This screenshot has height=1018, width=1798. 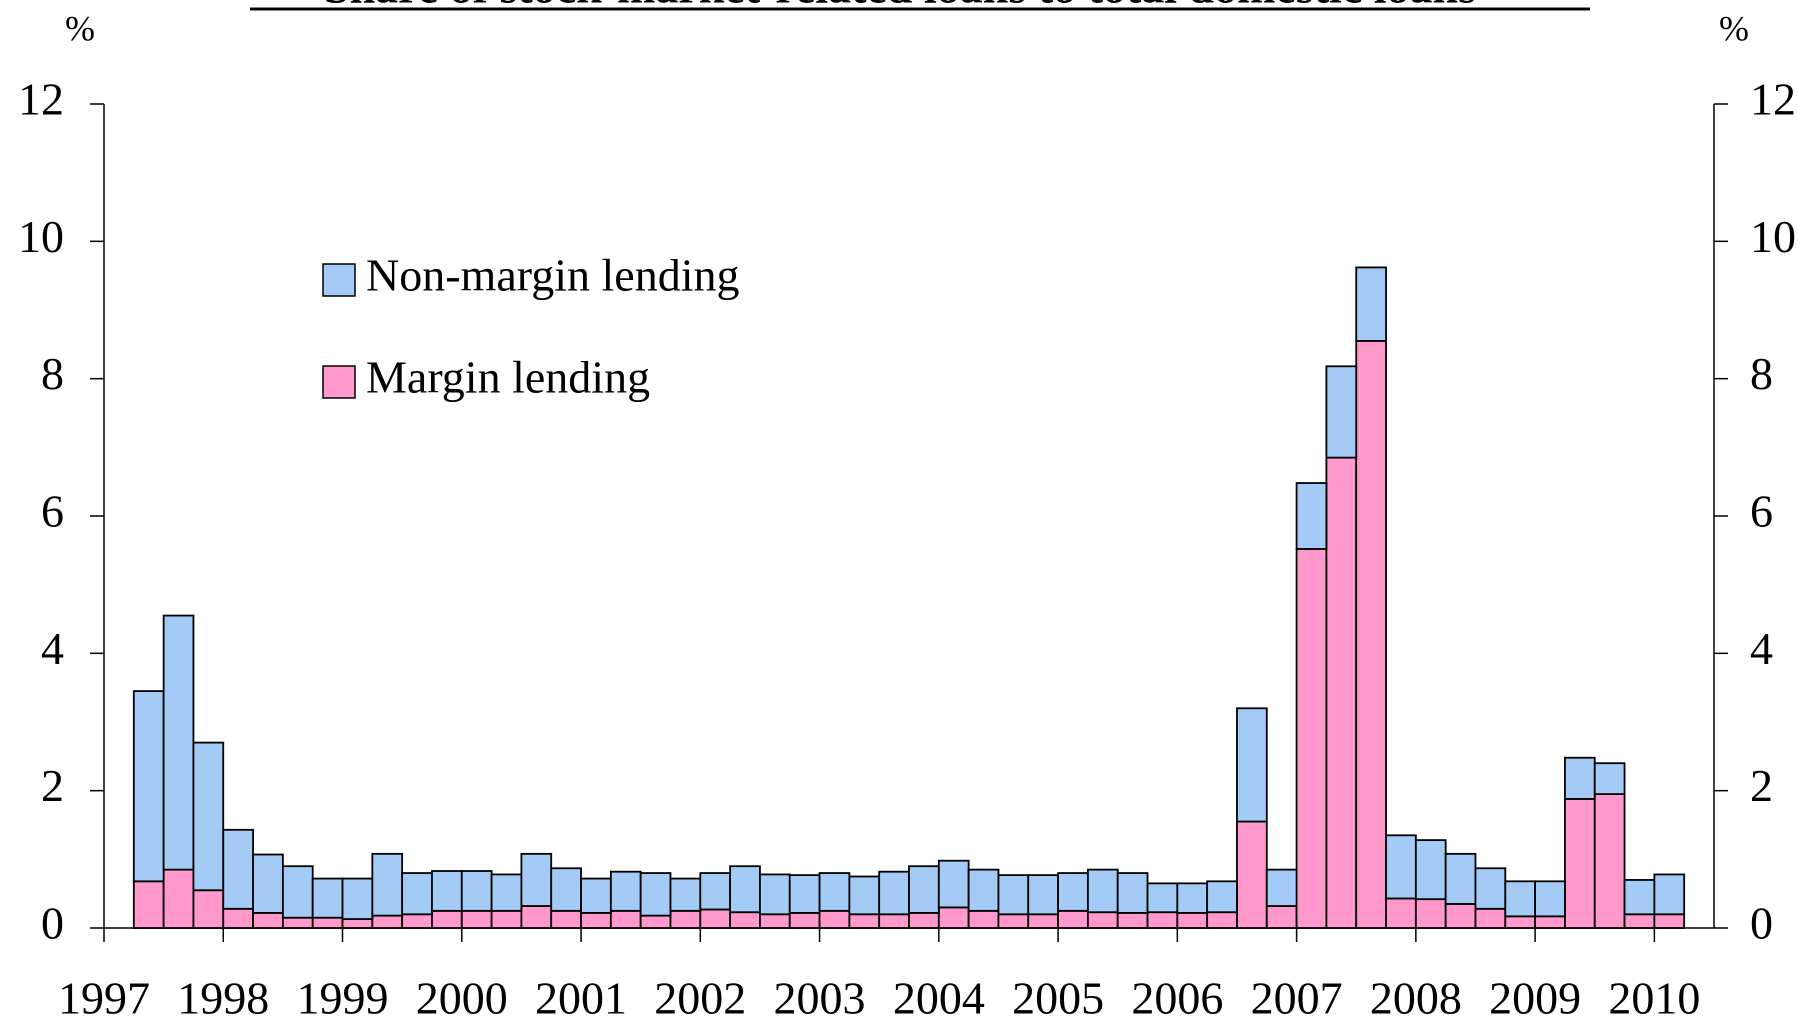 What do you see at coordinates (41, 236) in the screenshot?
I see `y-tick-label: 10` at bounding box center [41, 236].